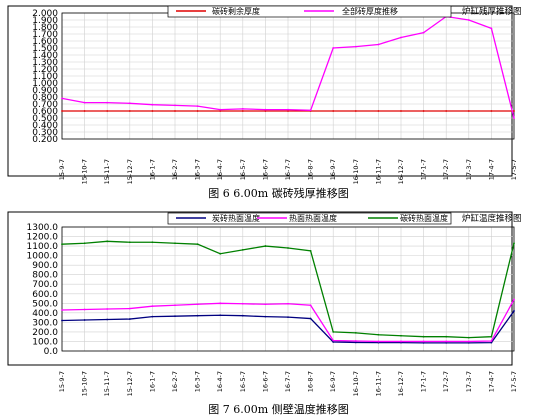 The height and width of the screenshot is (417, 557). I want to click on y-tick-label: 1300.0, so click(43, 228).